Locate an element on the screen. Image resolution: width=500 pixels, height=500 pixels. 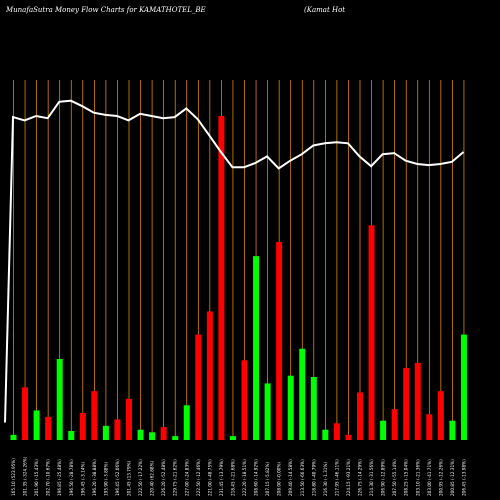
x-tick-label: 217.95 (-46.11%) is located at coordinates (336, 477).